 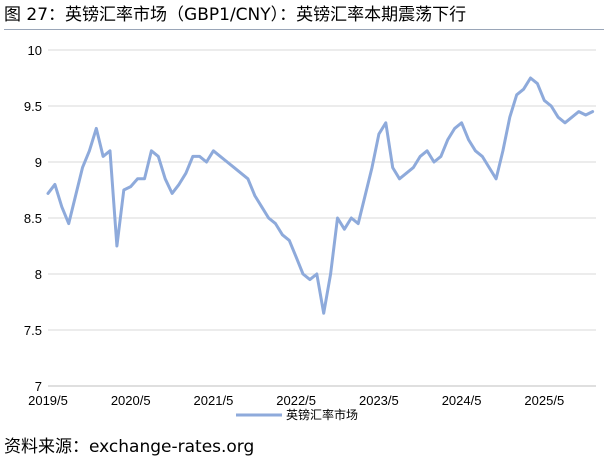 What do you see at coordinates (214, 400) in the screenshot?
I see `x-tick-label: 2021/5` at bounding box center [214, 400].